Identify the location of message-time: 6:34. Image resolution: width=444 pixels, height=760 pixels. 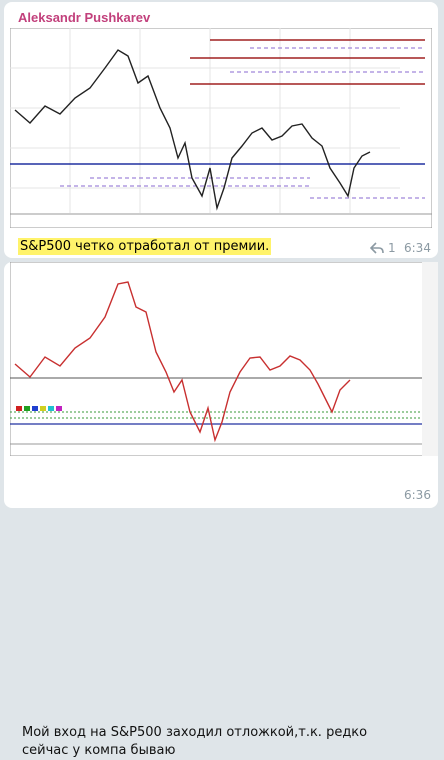
(417, 248).